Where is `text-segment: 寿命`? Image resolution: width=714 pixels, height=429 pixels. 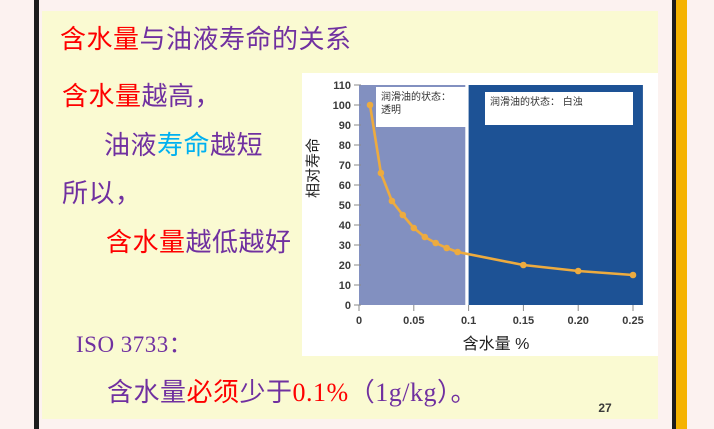
text-segment: 寿命 is located at coordinates (184, 145).